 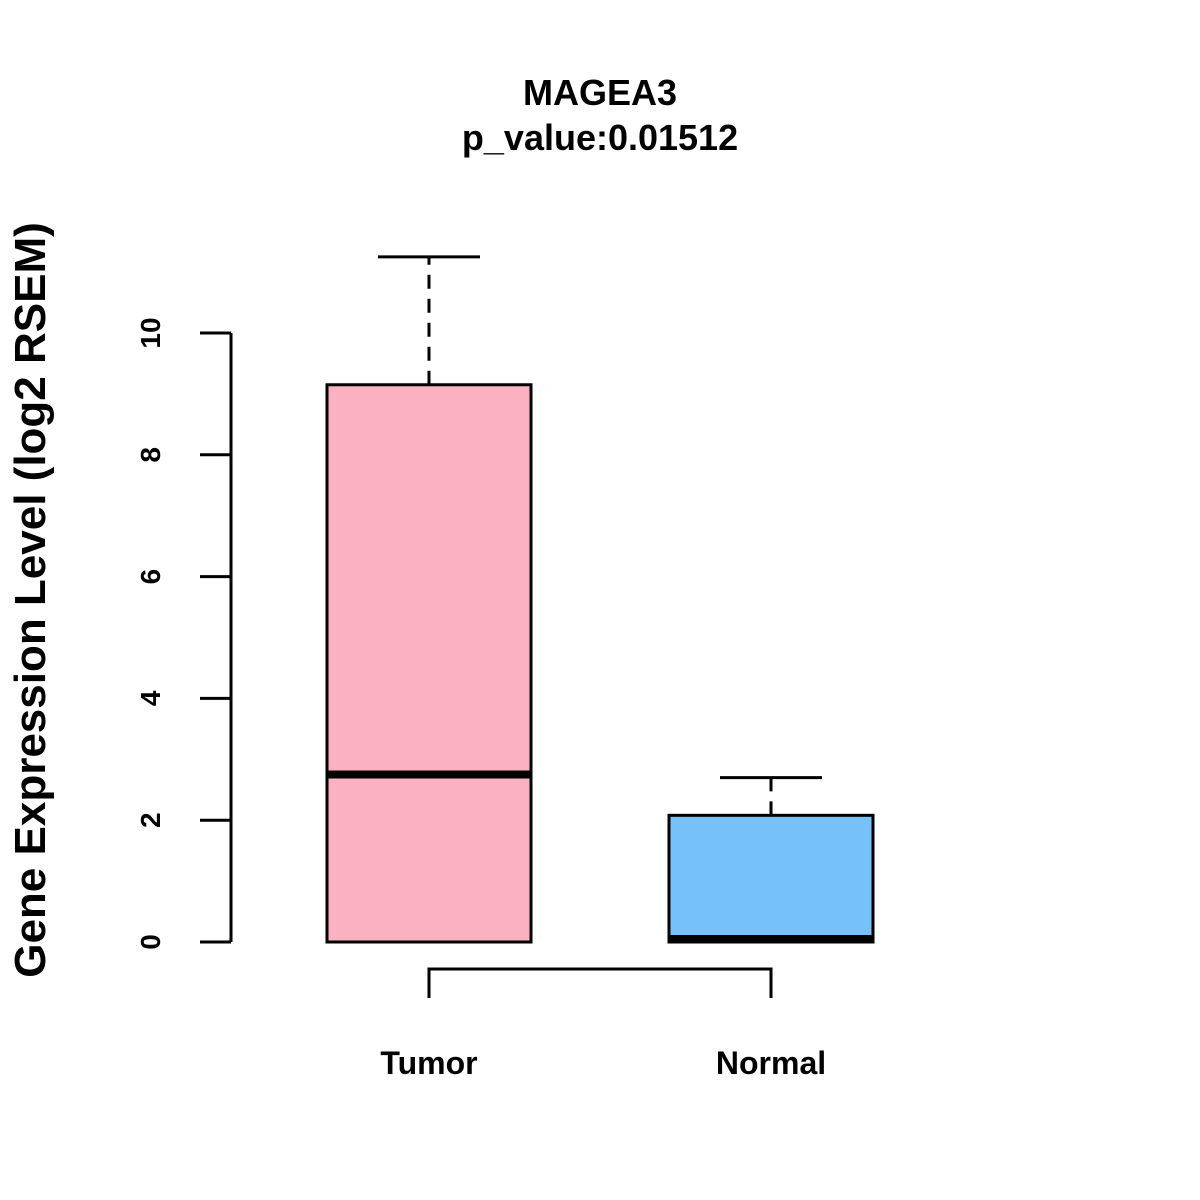 What do you see at coordinates (428, 1063) in the screenshot?
I see `x-tick-label-tumor: Tumor` at bounding box center [428, 1063].